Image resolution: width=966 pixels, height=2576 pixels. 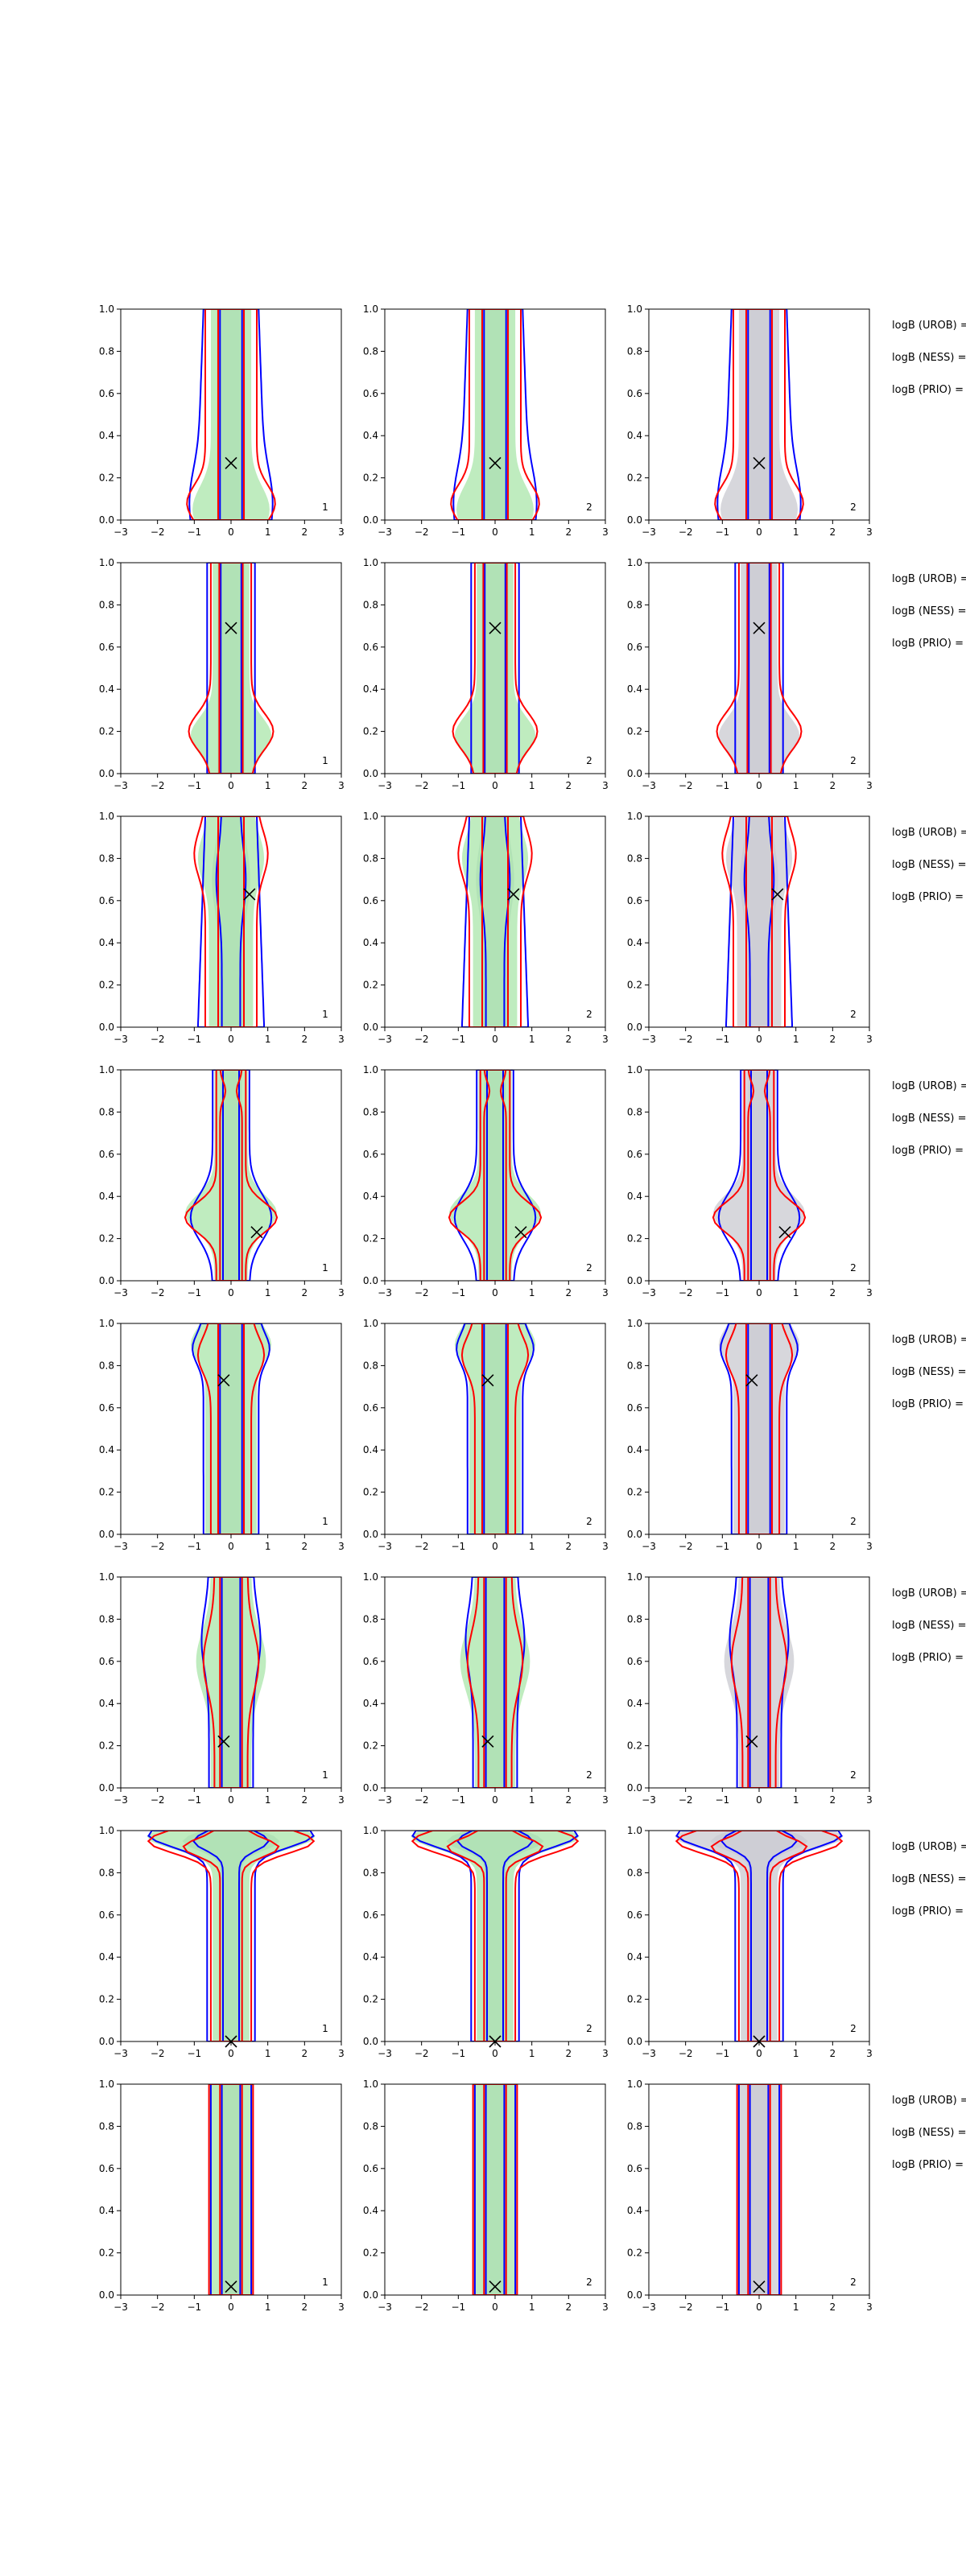 I want to click on logb-side-label: logB (UROB) =, so click(x=929, y=2101).